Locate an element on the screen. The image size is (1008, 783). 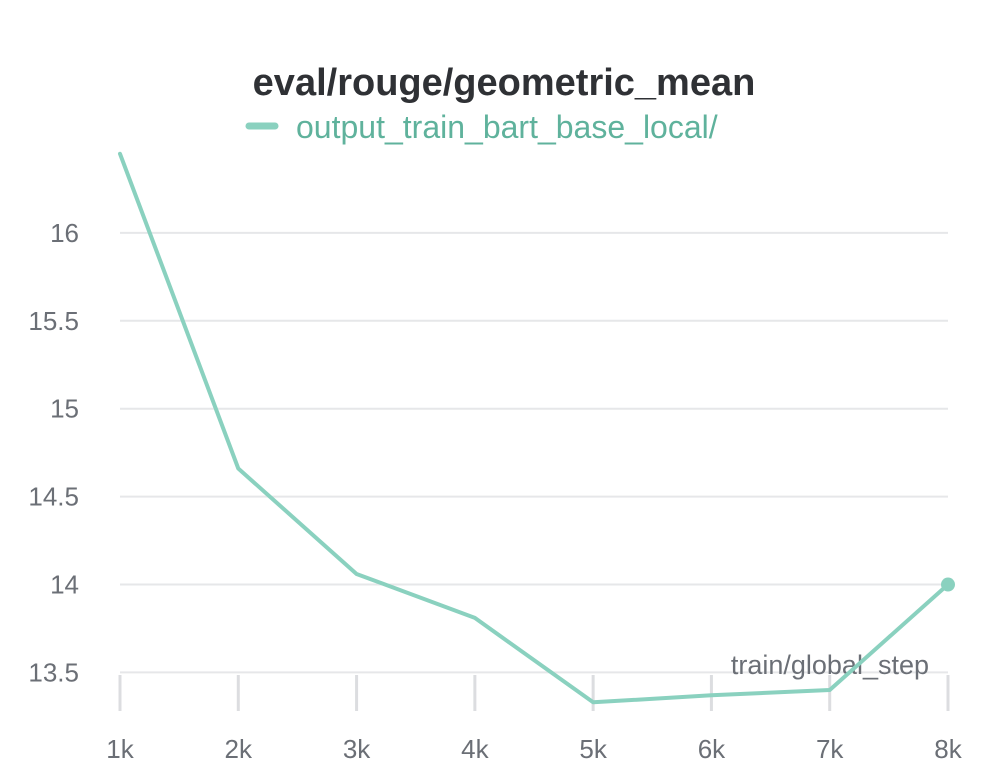
x-tick-label-3k: 3k is located at coordinates (357, 749).